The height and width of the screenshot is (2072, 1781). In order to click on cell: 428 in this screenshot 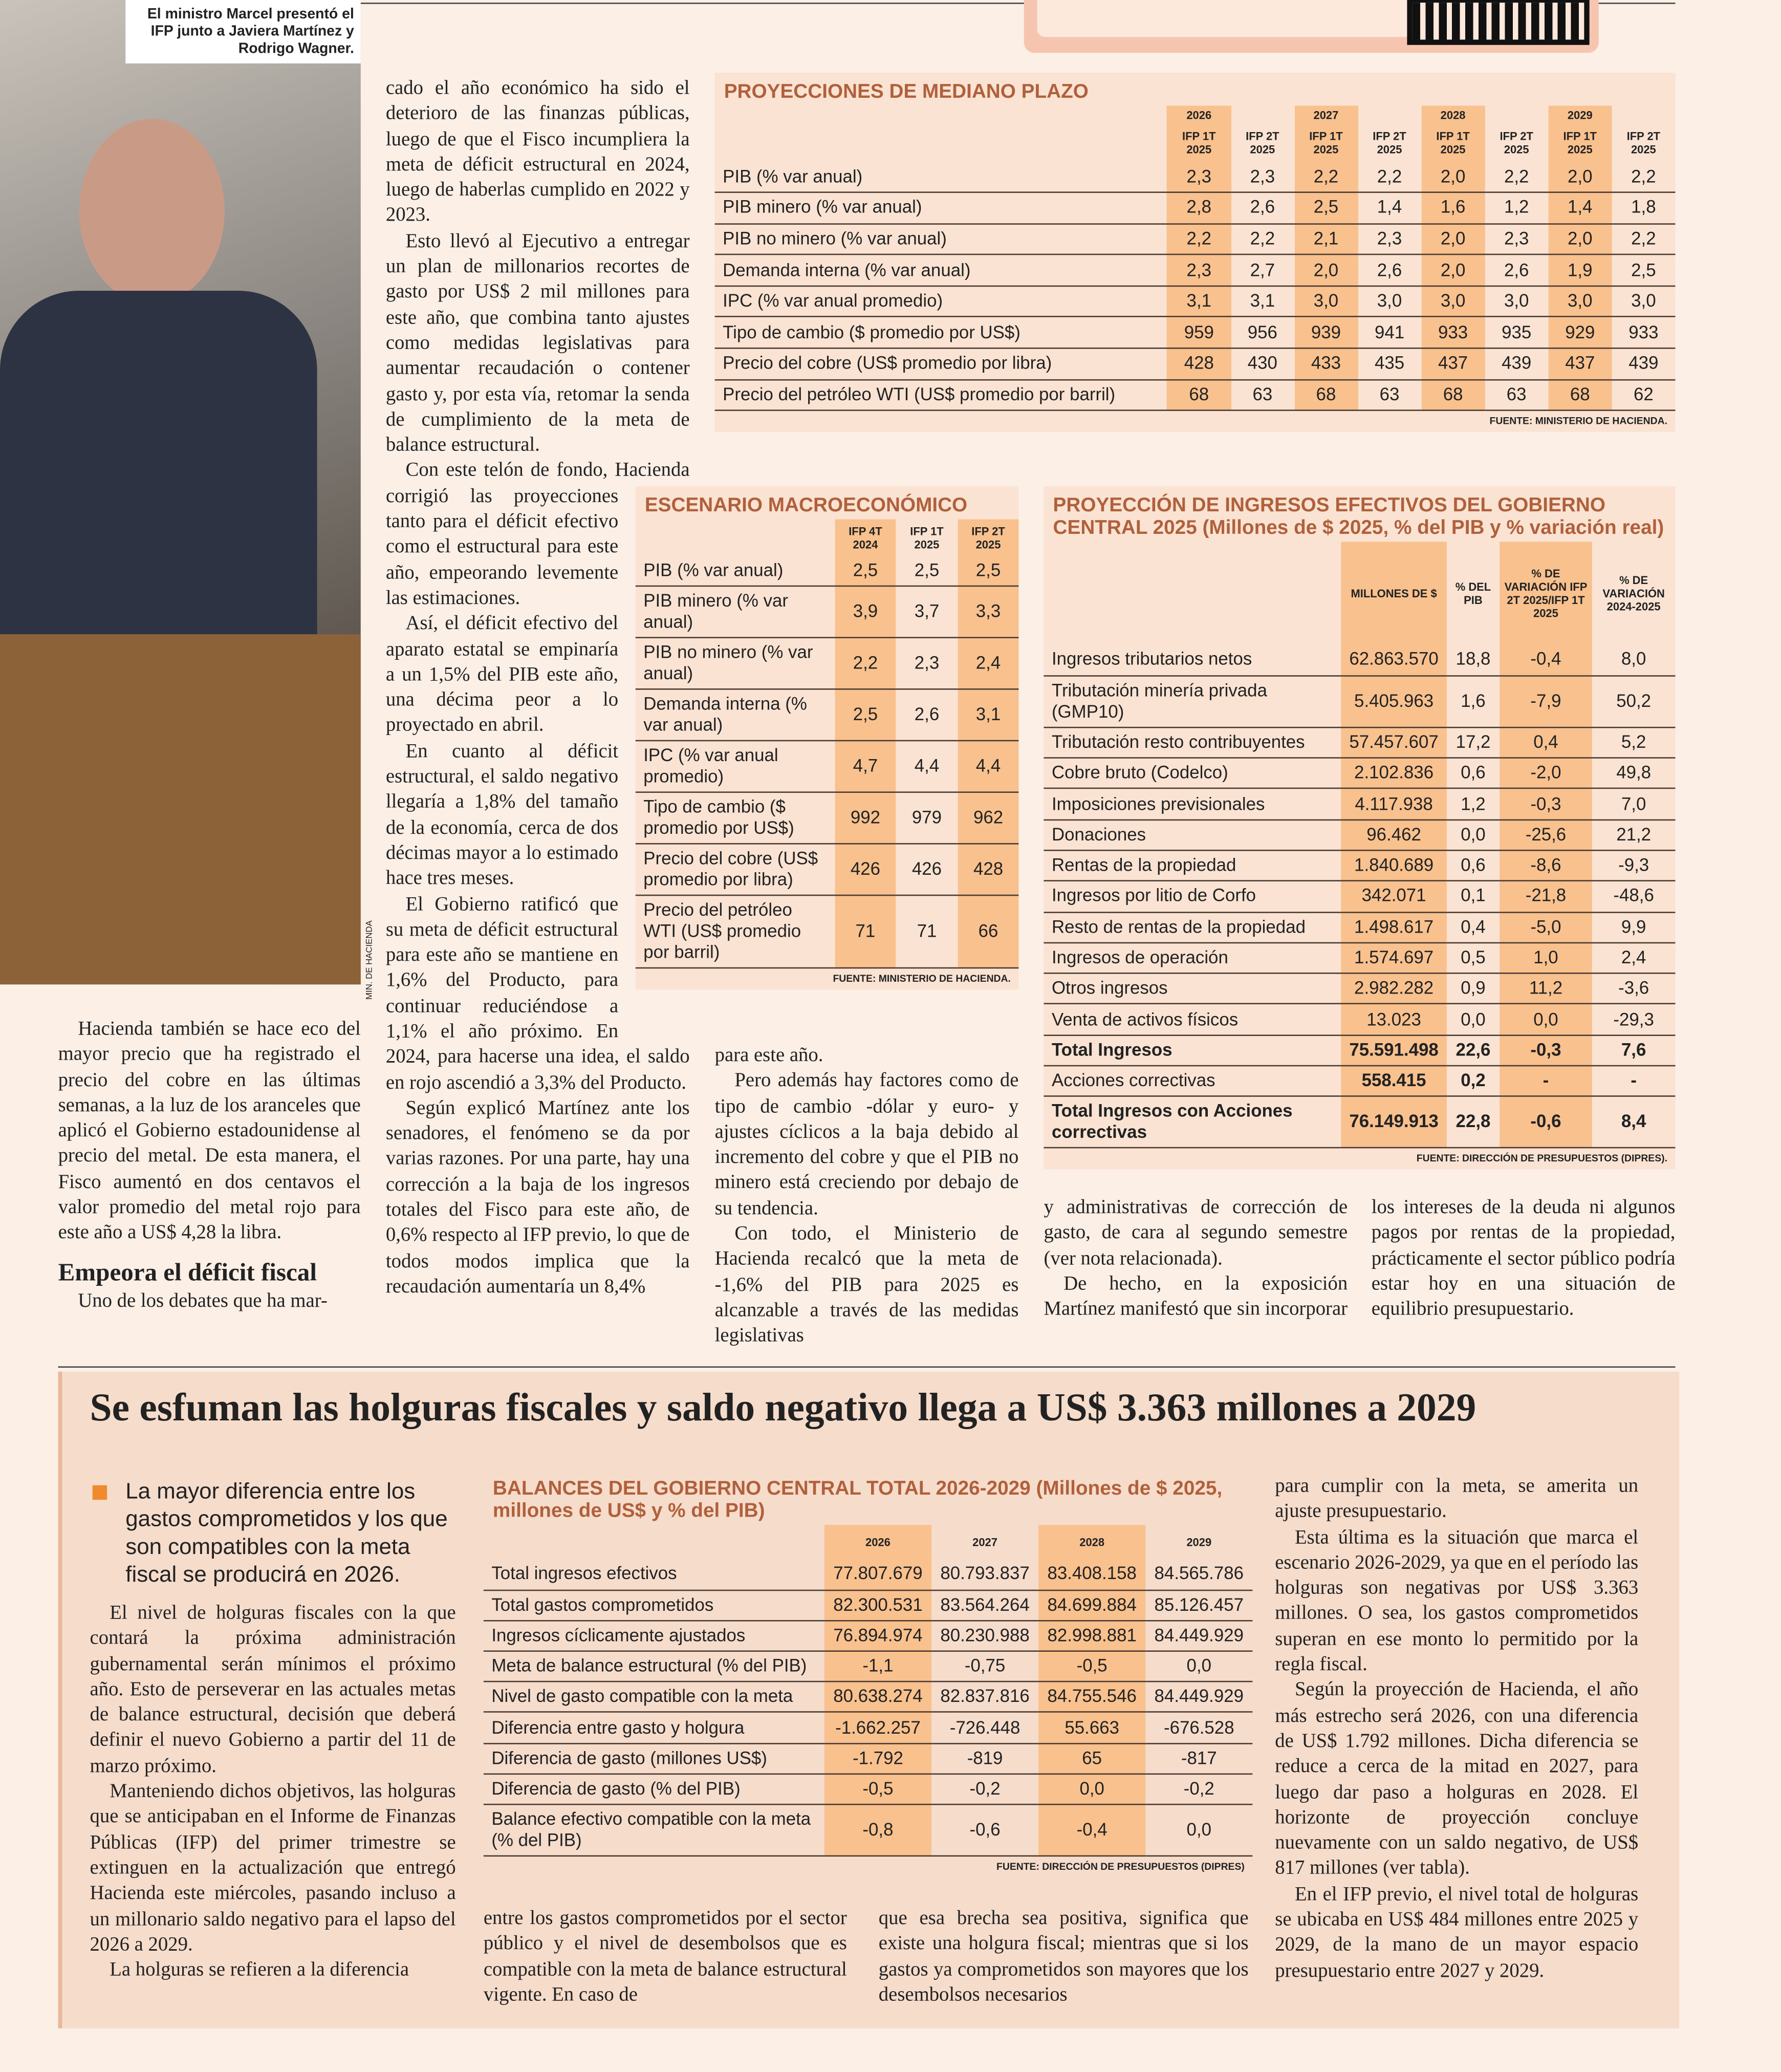, I will do `click(1199, 364)`.